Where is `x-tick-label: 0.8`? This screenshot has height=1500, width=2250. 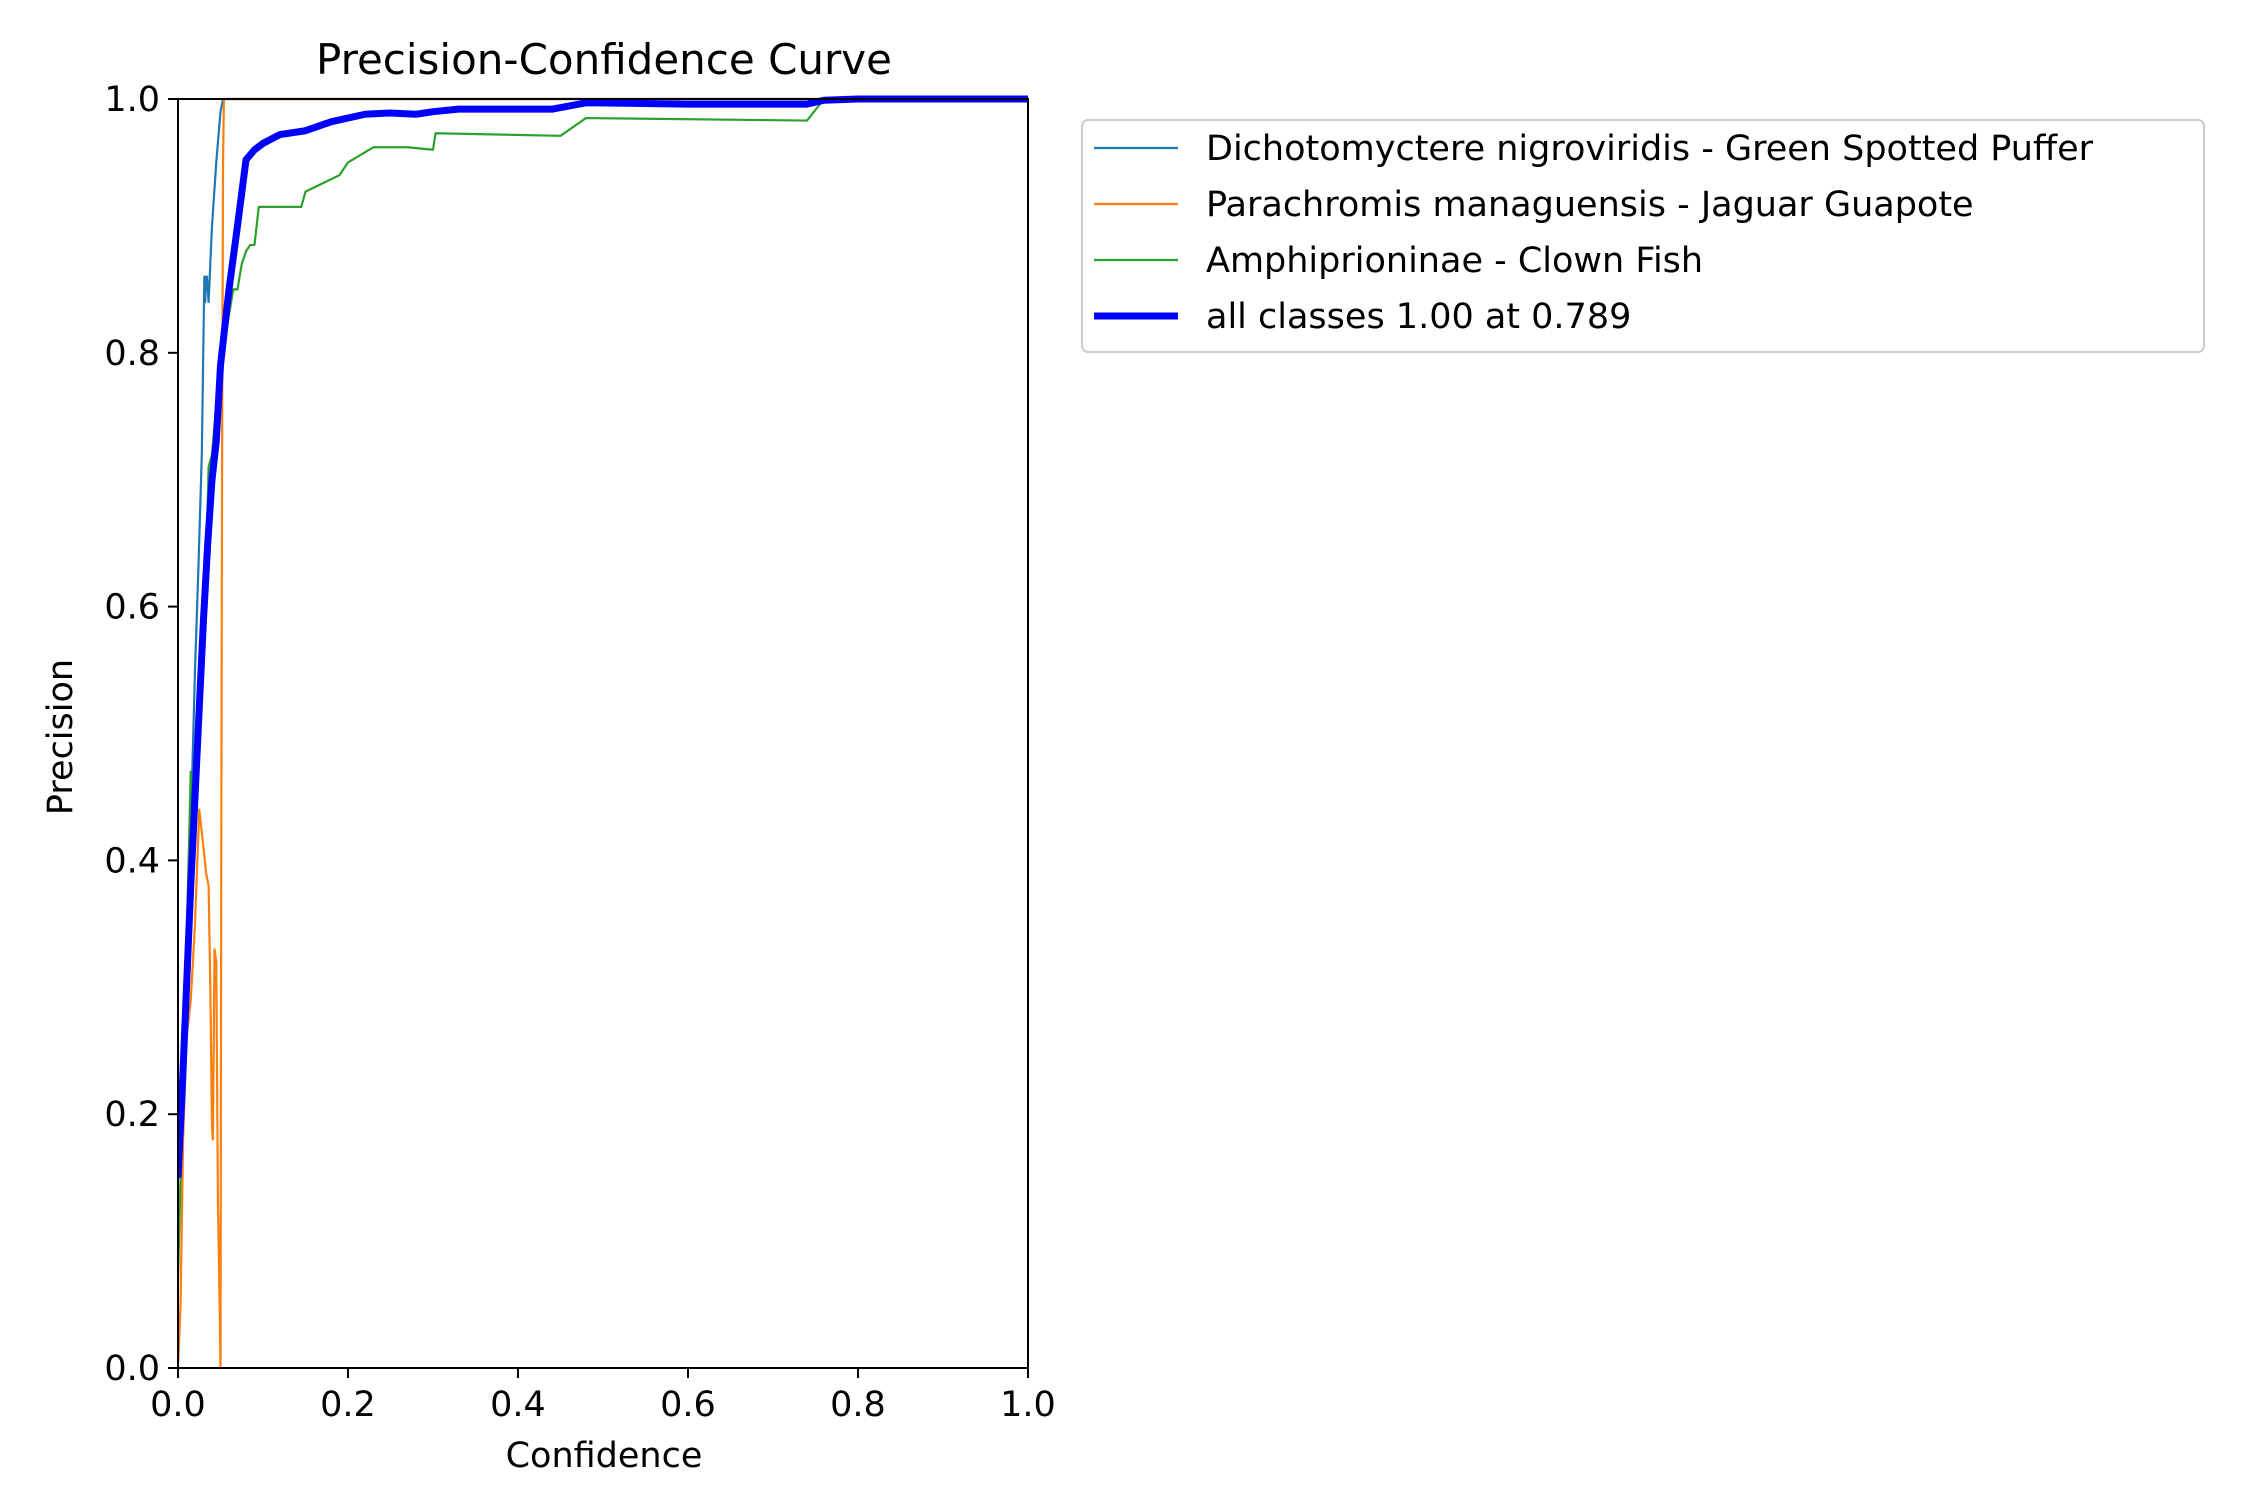 x-tick-label: 0.8 is located at coordinates (858, 1405).